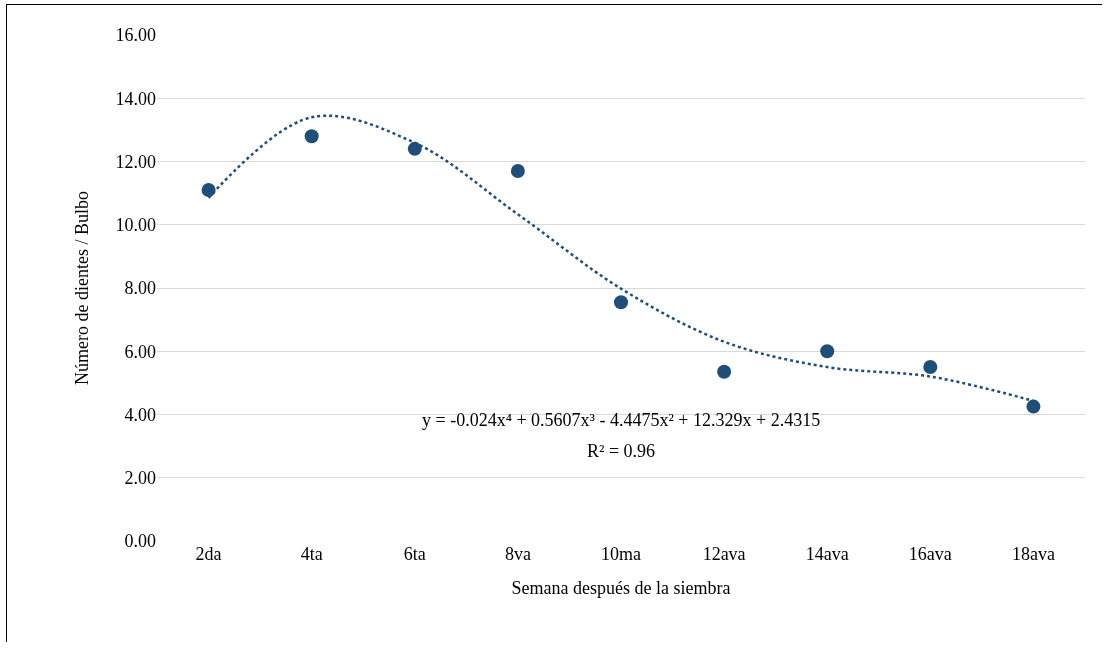 The height and width of the screenshot is (648, 1110). Describe the element at coordinates (311, 554) in the screenshot. I see `x-tick-label: 4ta` at that location.